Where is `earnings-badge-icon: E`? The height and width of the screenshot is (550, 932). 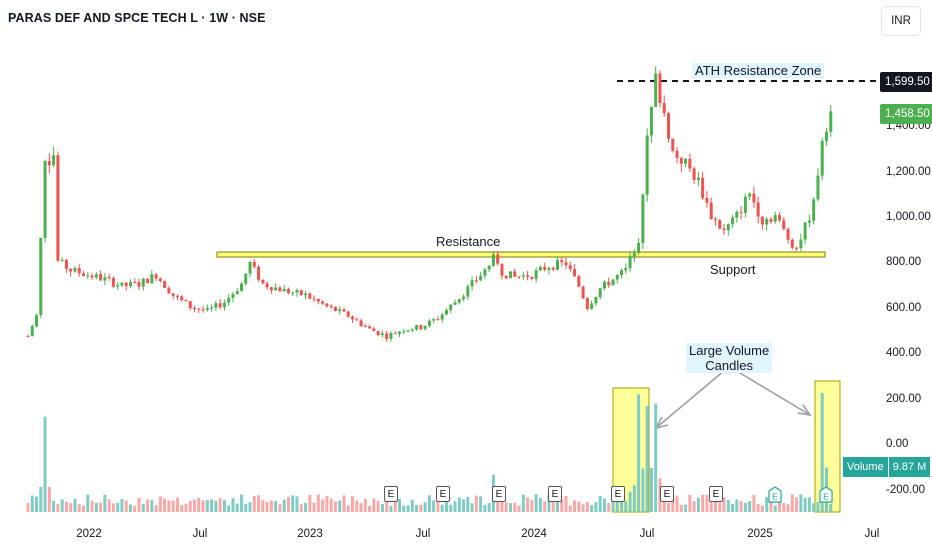 earnings-badge-icon: E is located at coordinates (775, 494).